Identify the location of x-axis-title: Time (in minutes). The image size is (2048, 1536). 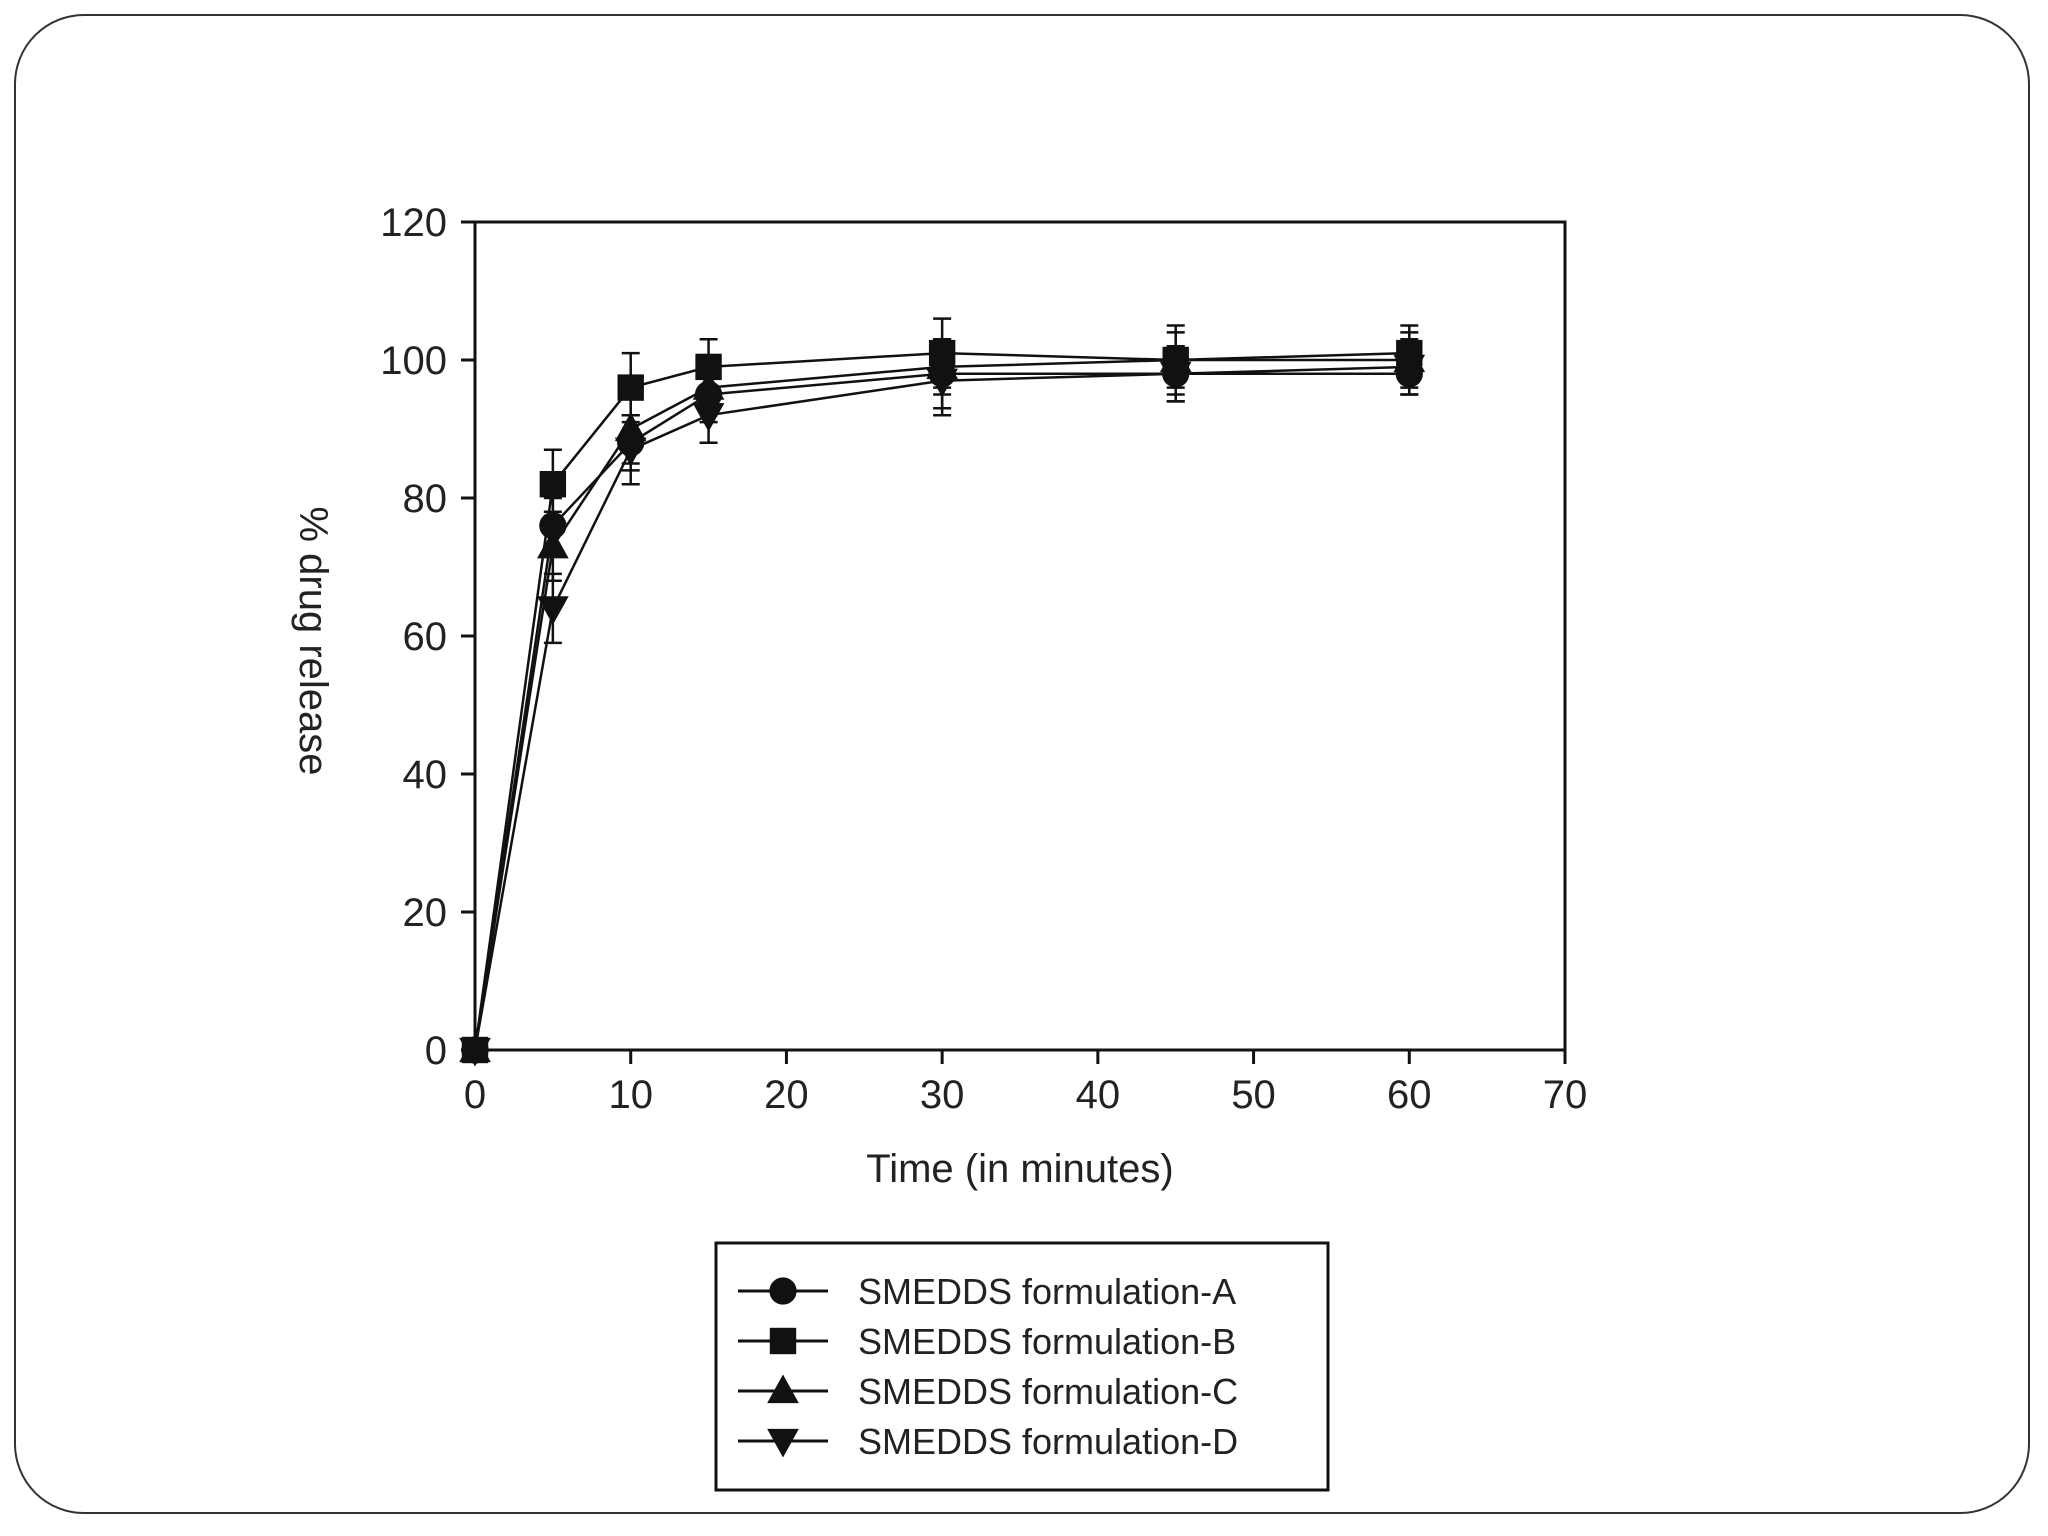
(1019, 1169).